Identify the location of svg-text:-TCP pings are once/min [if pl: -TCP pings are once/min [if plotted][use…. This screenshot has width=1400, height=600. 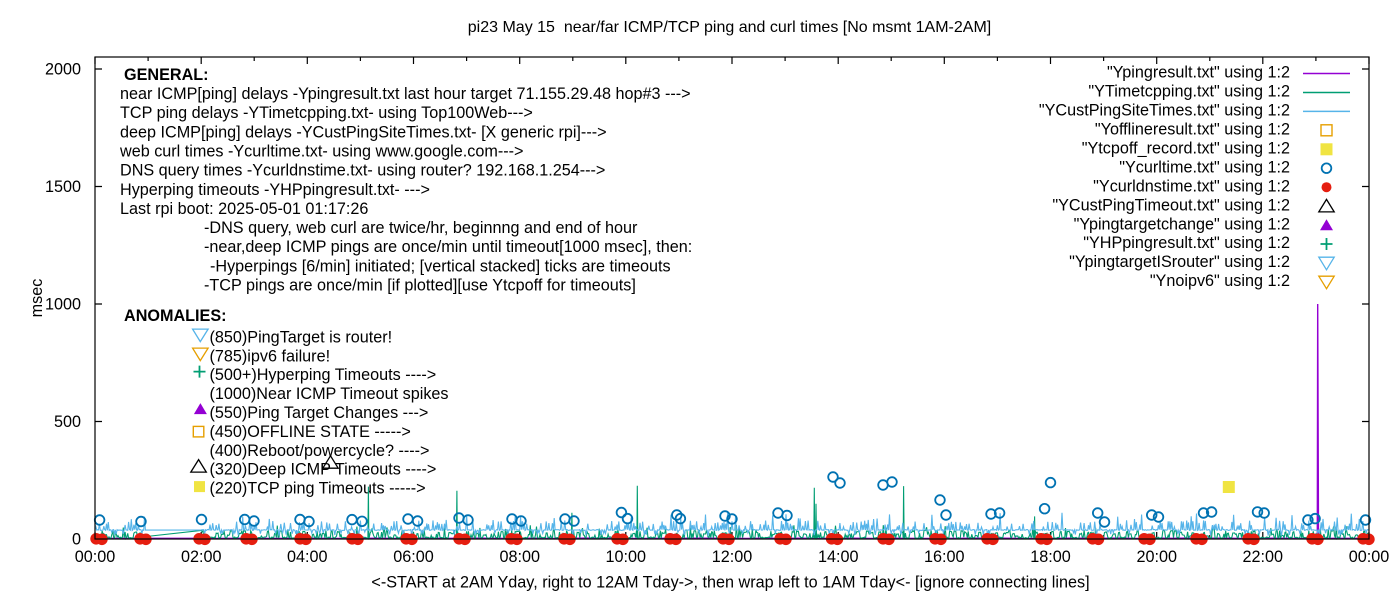
(420, 286).